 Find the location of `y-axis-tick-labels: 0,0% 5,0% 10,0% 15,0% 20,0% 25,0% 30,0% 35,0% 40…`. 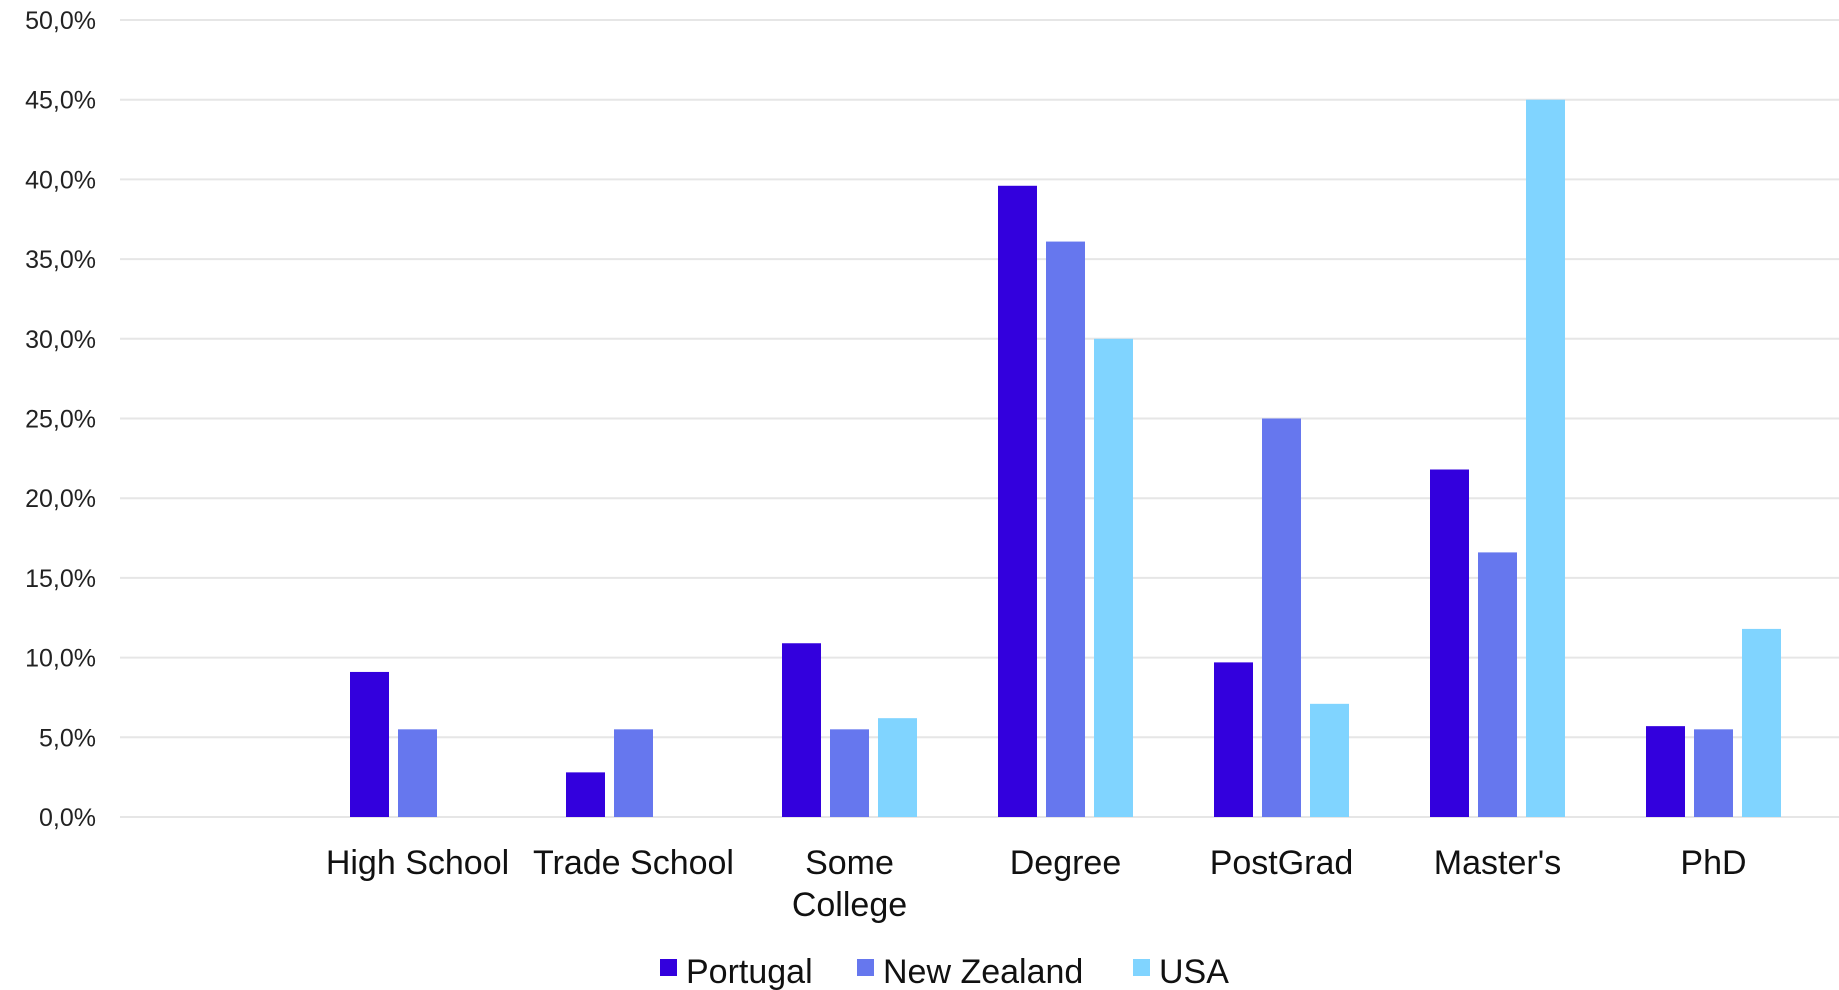

y-axis-tick-labels: 0,0% 5,0% 10,0% 15,0% 20,0% 25,0% 30,0% 35,0% 40… is located at coordinates (60, 419).